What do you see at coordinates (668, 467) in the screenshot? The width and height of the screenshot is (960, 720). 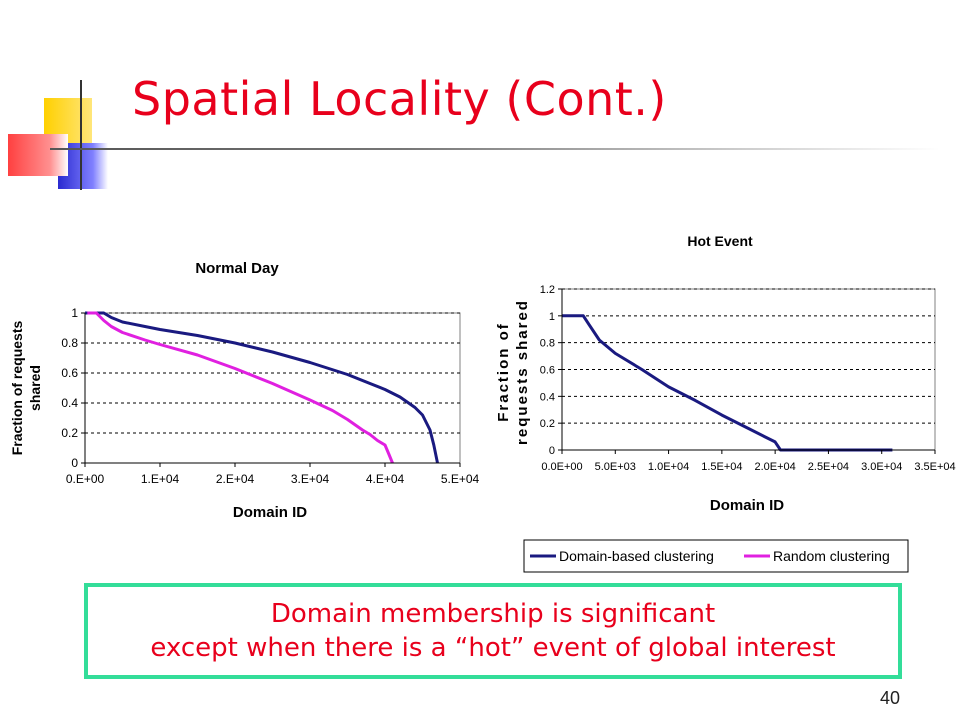 I see `x-tick-label: 1.0E+04` at bounding box center [668, 467].